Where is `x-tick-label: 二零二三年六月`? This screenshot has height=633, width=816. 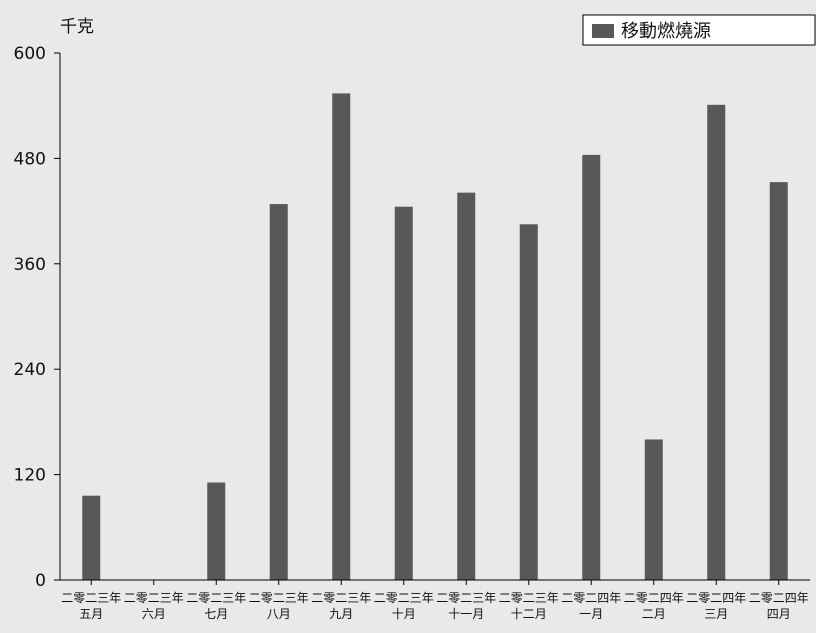 x-tick-label: 二零二三年六月 is located at coordinates (154, 606).